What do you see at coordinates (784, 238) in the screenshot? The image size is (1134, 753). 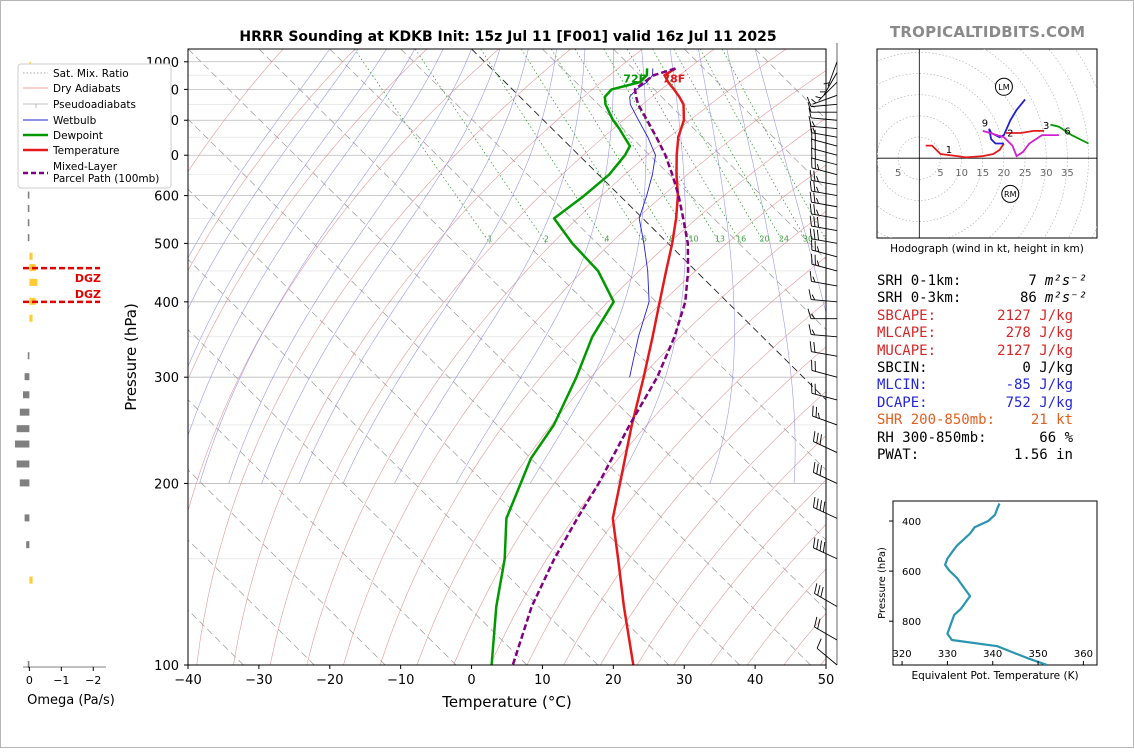 I see `mixing-ratio-label: 24` at bounding box center [784, 238].